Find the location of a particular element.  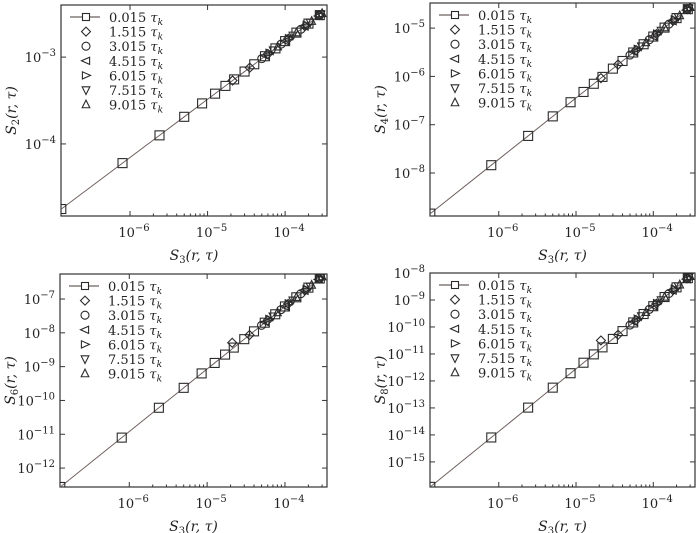

legend-label: 9.015 τk is located at coordinates (505, 105).